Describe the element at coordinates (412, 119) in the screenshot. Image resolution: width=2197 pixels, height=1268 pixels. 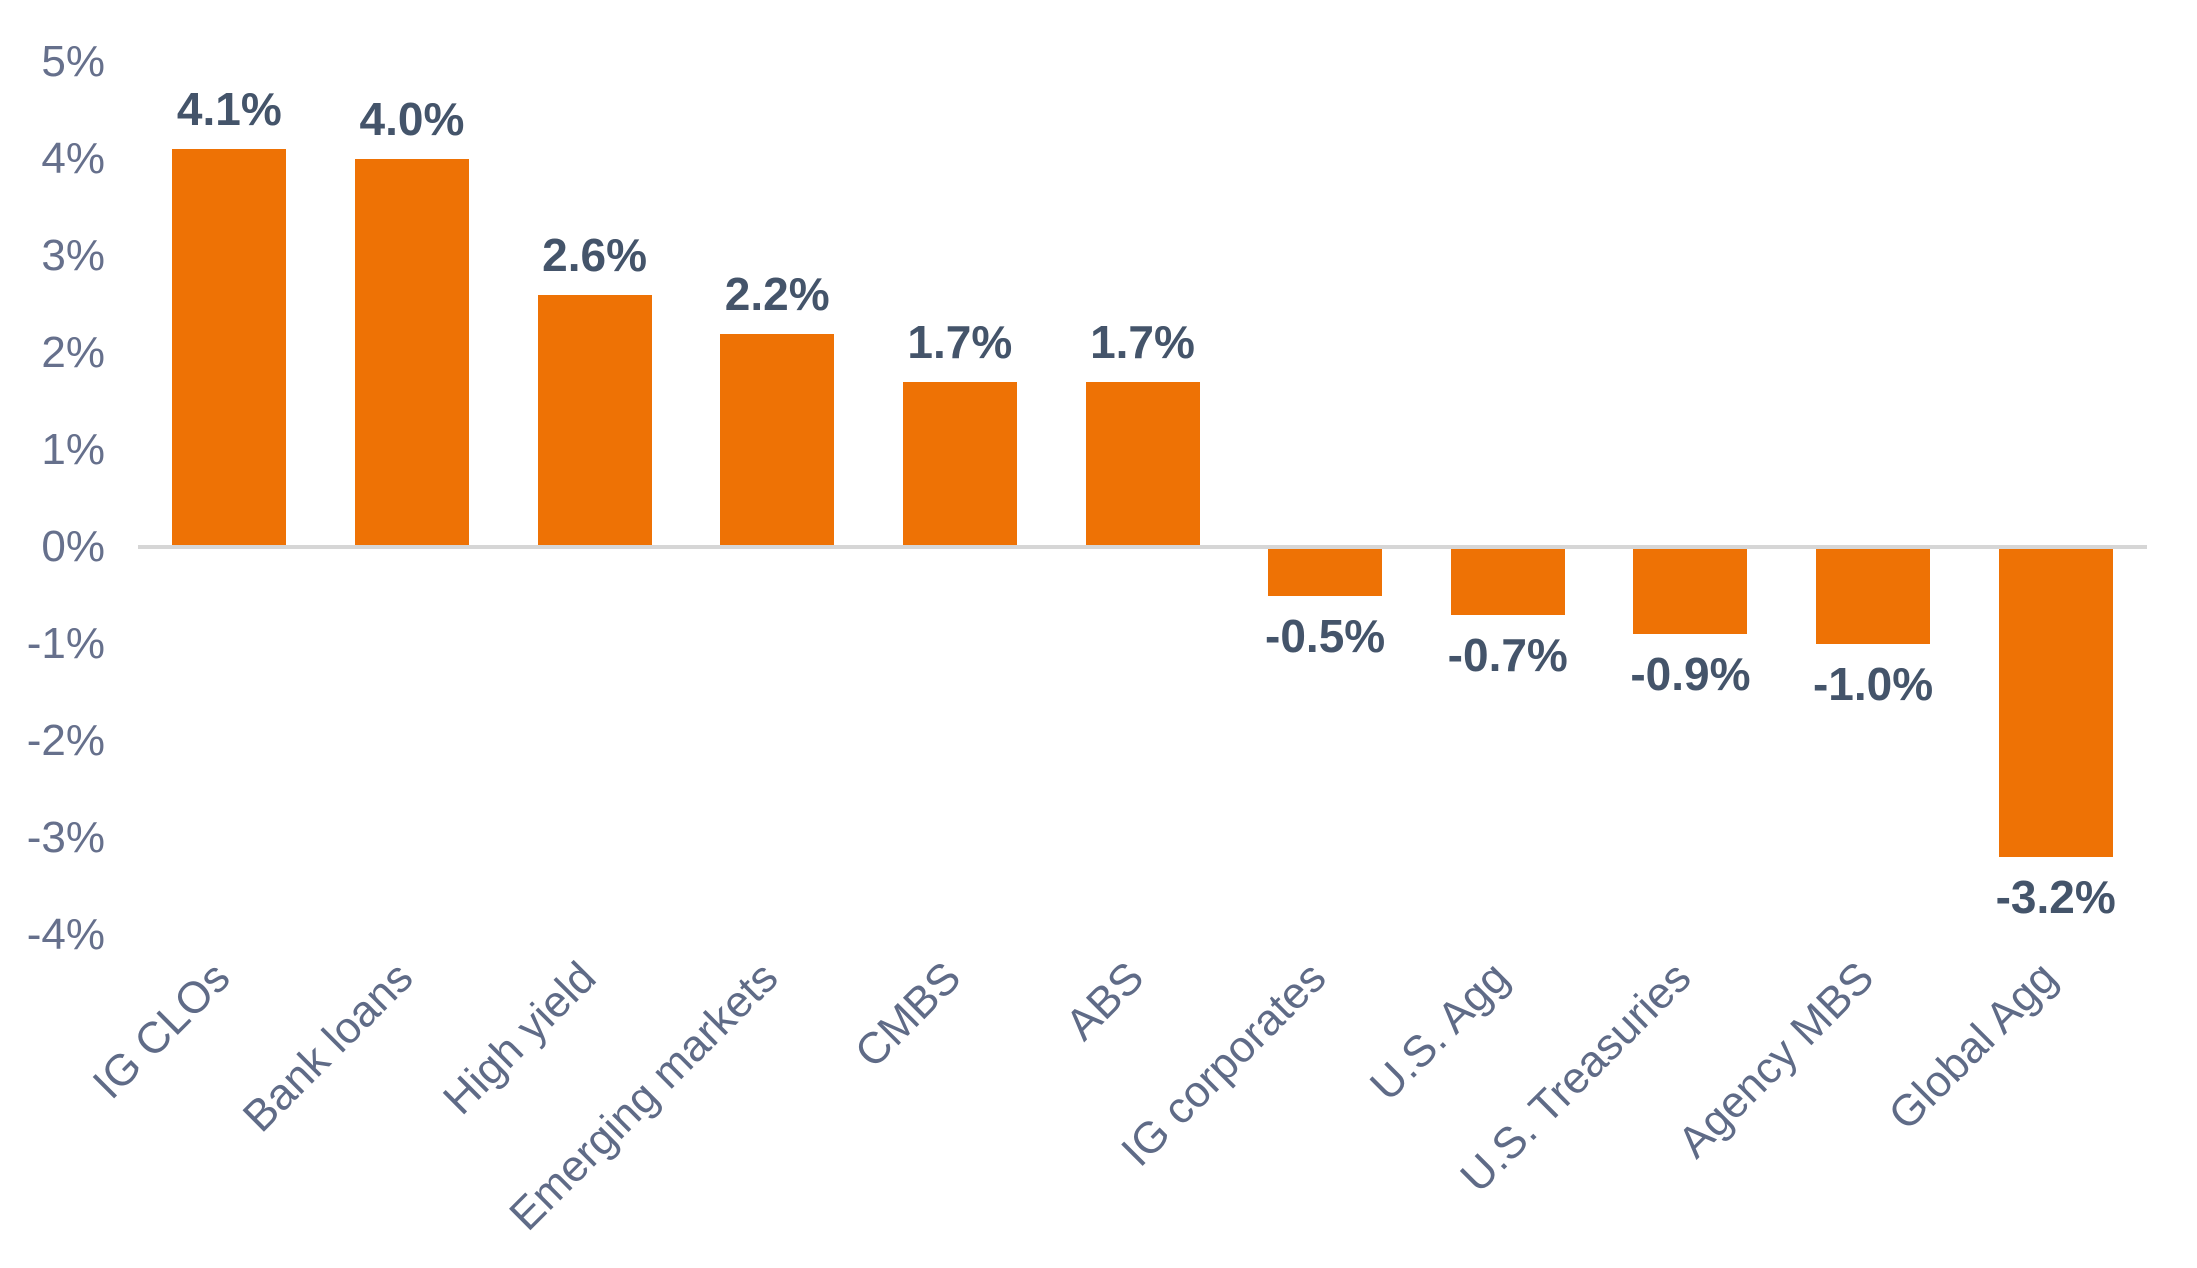
I see `bar-value-label: 4.0%` at that location.